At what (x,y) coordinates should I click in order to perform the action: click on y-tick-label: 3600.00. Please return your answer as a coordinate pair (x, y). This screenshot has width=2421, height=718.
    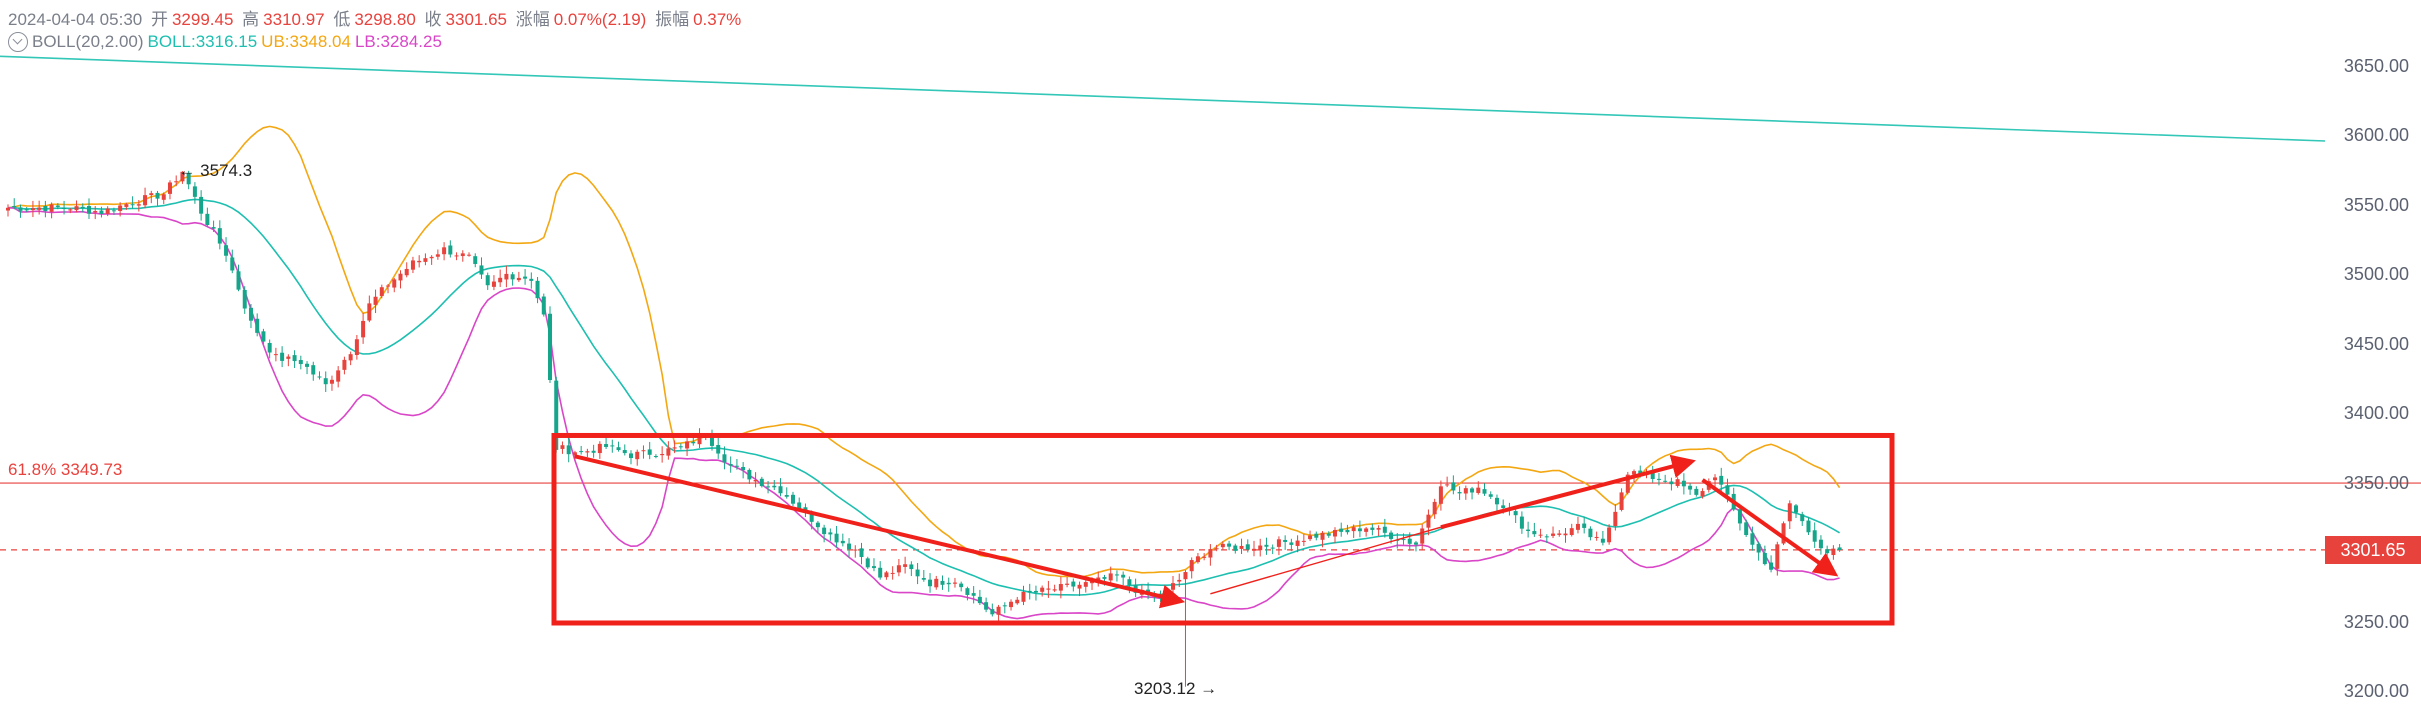
    Looking at the image, I should click on (2376, 135).